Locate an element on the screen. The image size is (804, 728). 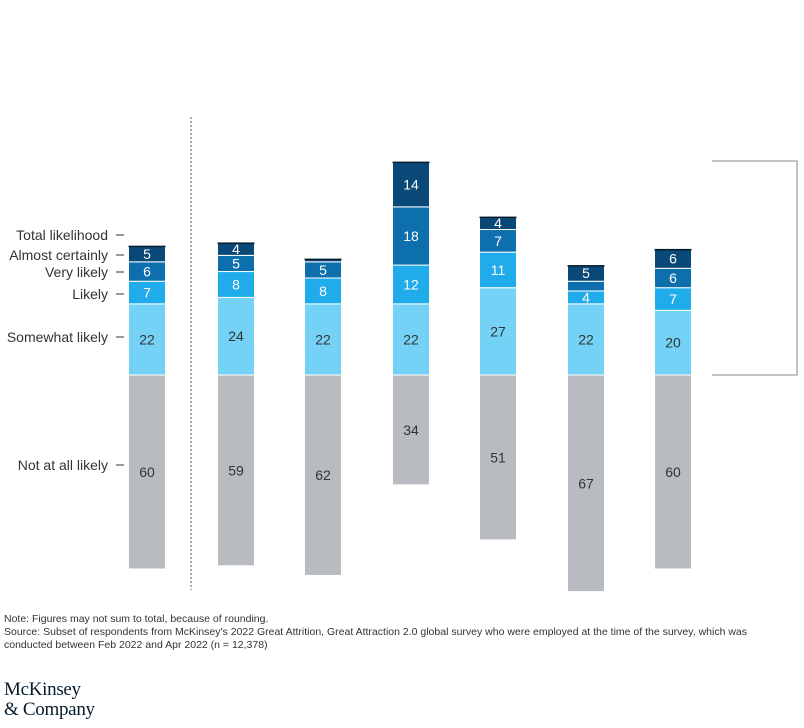
bar-value-label: 59 is located at coordinates (236, 470).